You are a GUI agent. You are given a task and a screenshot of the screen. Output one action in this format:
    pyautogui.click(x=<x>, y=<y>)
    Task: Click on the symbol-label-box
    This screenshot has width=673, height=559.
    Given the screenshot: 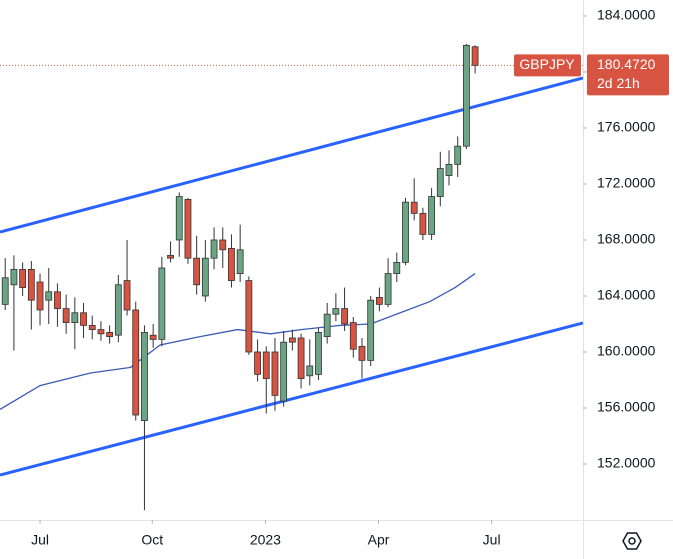 What is the action you would take?
    pyautogui.click(x=547, y=65)
    